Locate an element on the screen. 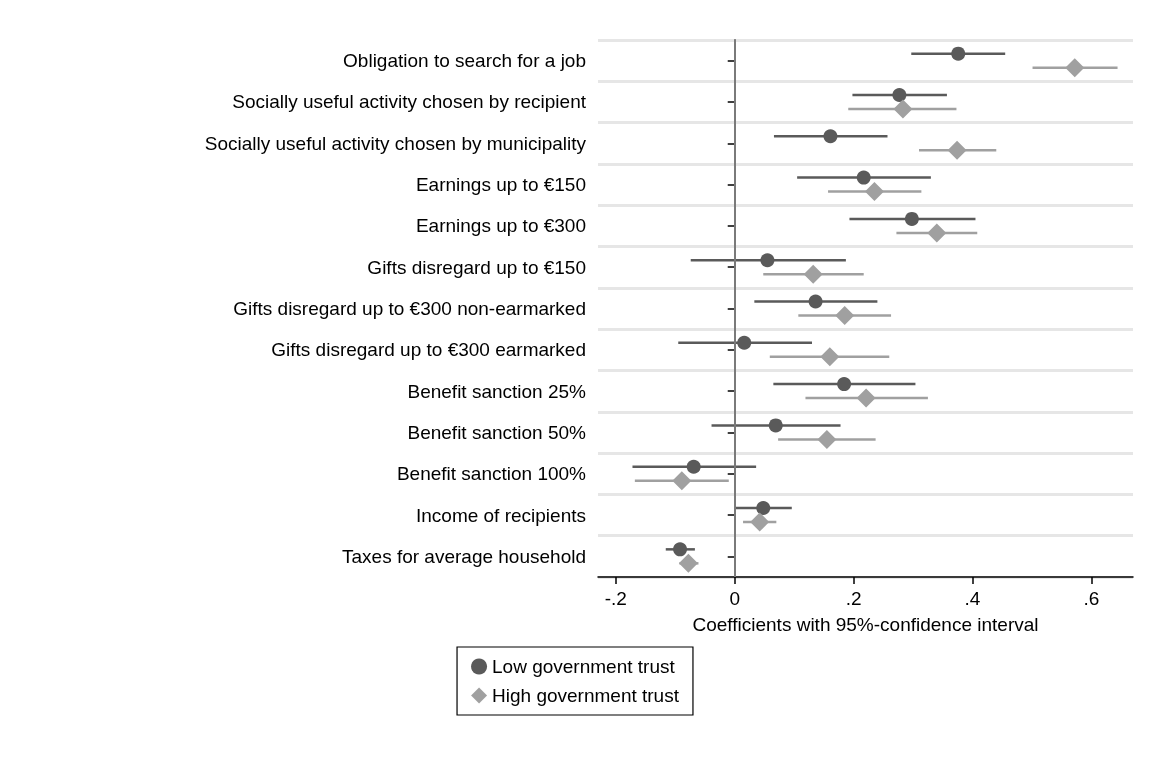 This screenshot has height=769, width=1150. x-tick-label: -.2 is located at coordinates (615, 598).